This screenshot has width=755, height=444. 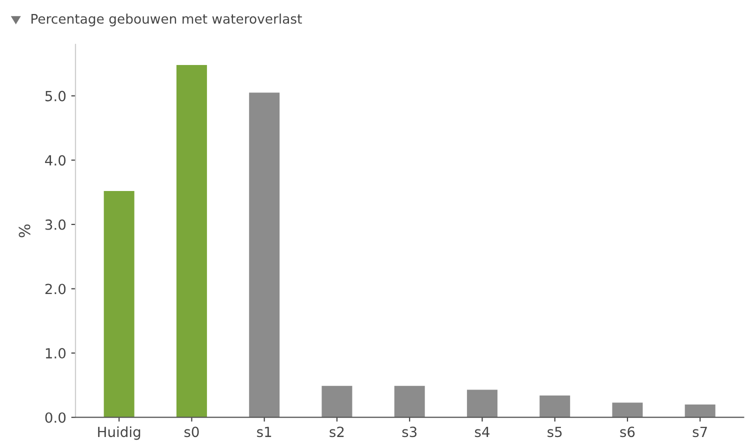 What do you see at coordinates (482, 432) in the screenshot?
I see `x-tick-label: s4` at bounding box center [482, 432].